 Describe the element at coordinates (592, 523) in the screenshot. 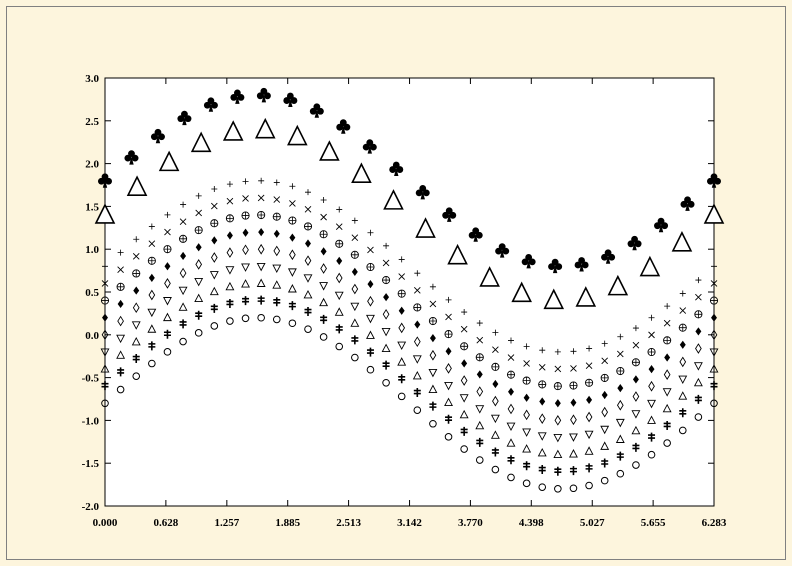

I see `x-tick-label: 5.027` at that location.